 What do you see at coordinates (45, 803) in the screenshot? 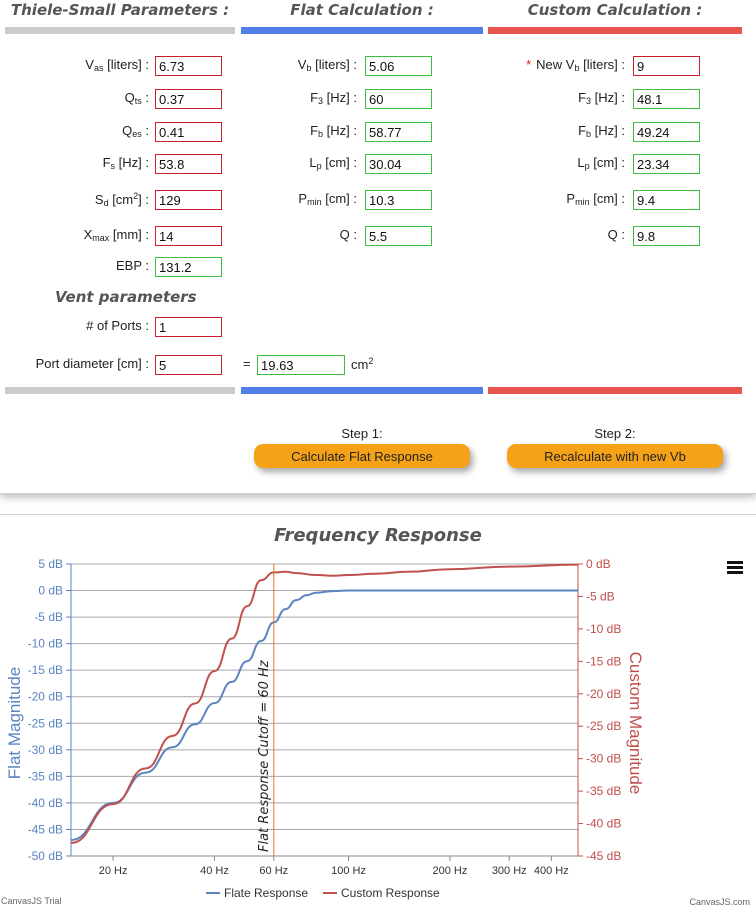
I see `left-tick-label: -40 dB` at bounding box center [45, 803].